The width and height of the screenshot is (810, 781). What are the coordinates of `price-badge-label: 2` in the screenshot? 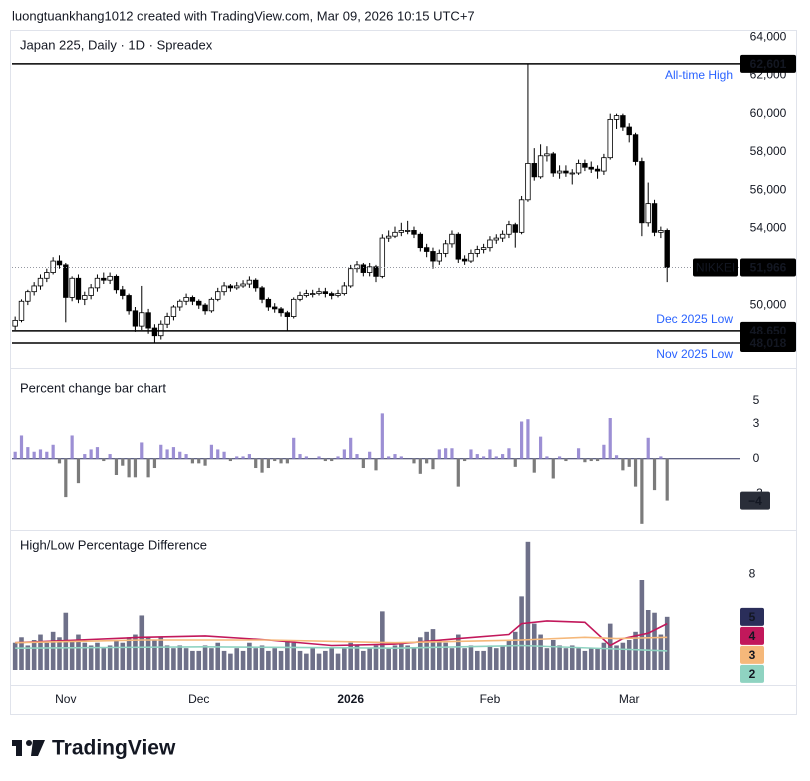 It's located at (752, 674).